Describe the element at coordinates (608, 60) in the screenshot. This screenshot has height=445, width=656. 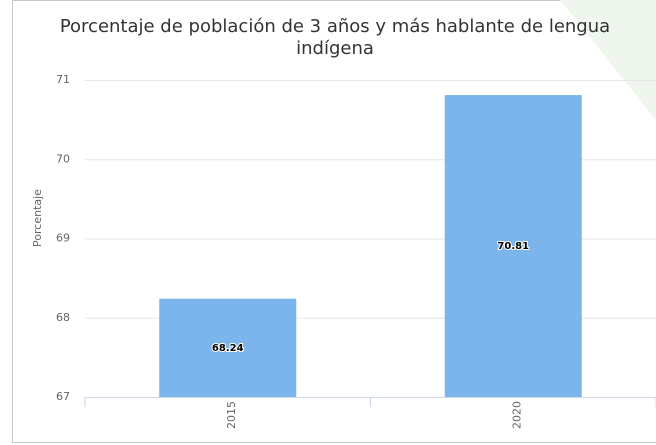
I see `background-shape` at that location.